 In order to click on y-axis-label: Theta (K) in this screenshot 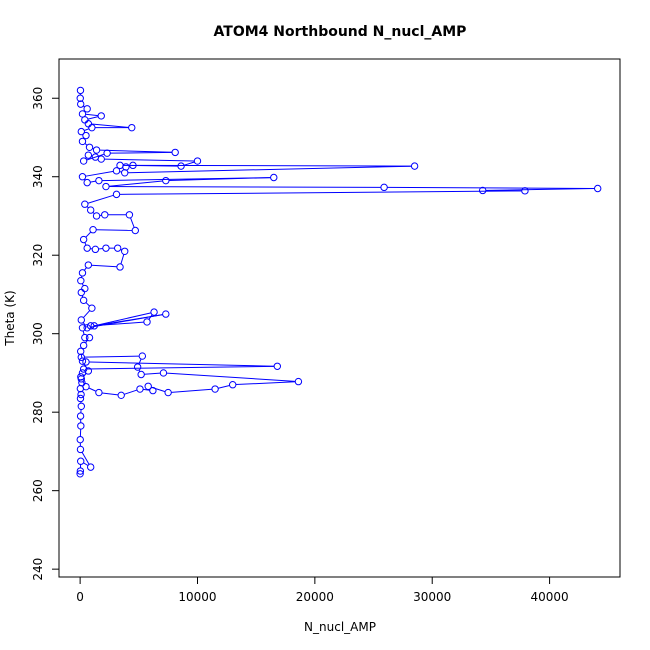, I will do `click(10, 318)`.